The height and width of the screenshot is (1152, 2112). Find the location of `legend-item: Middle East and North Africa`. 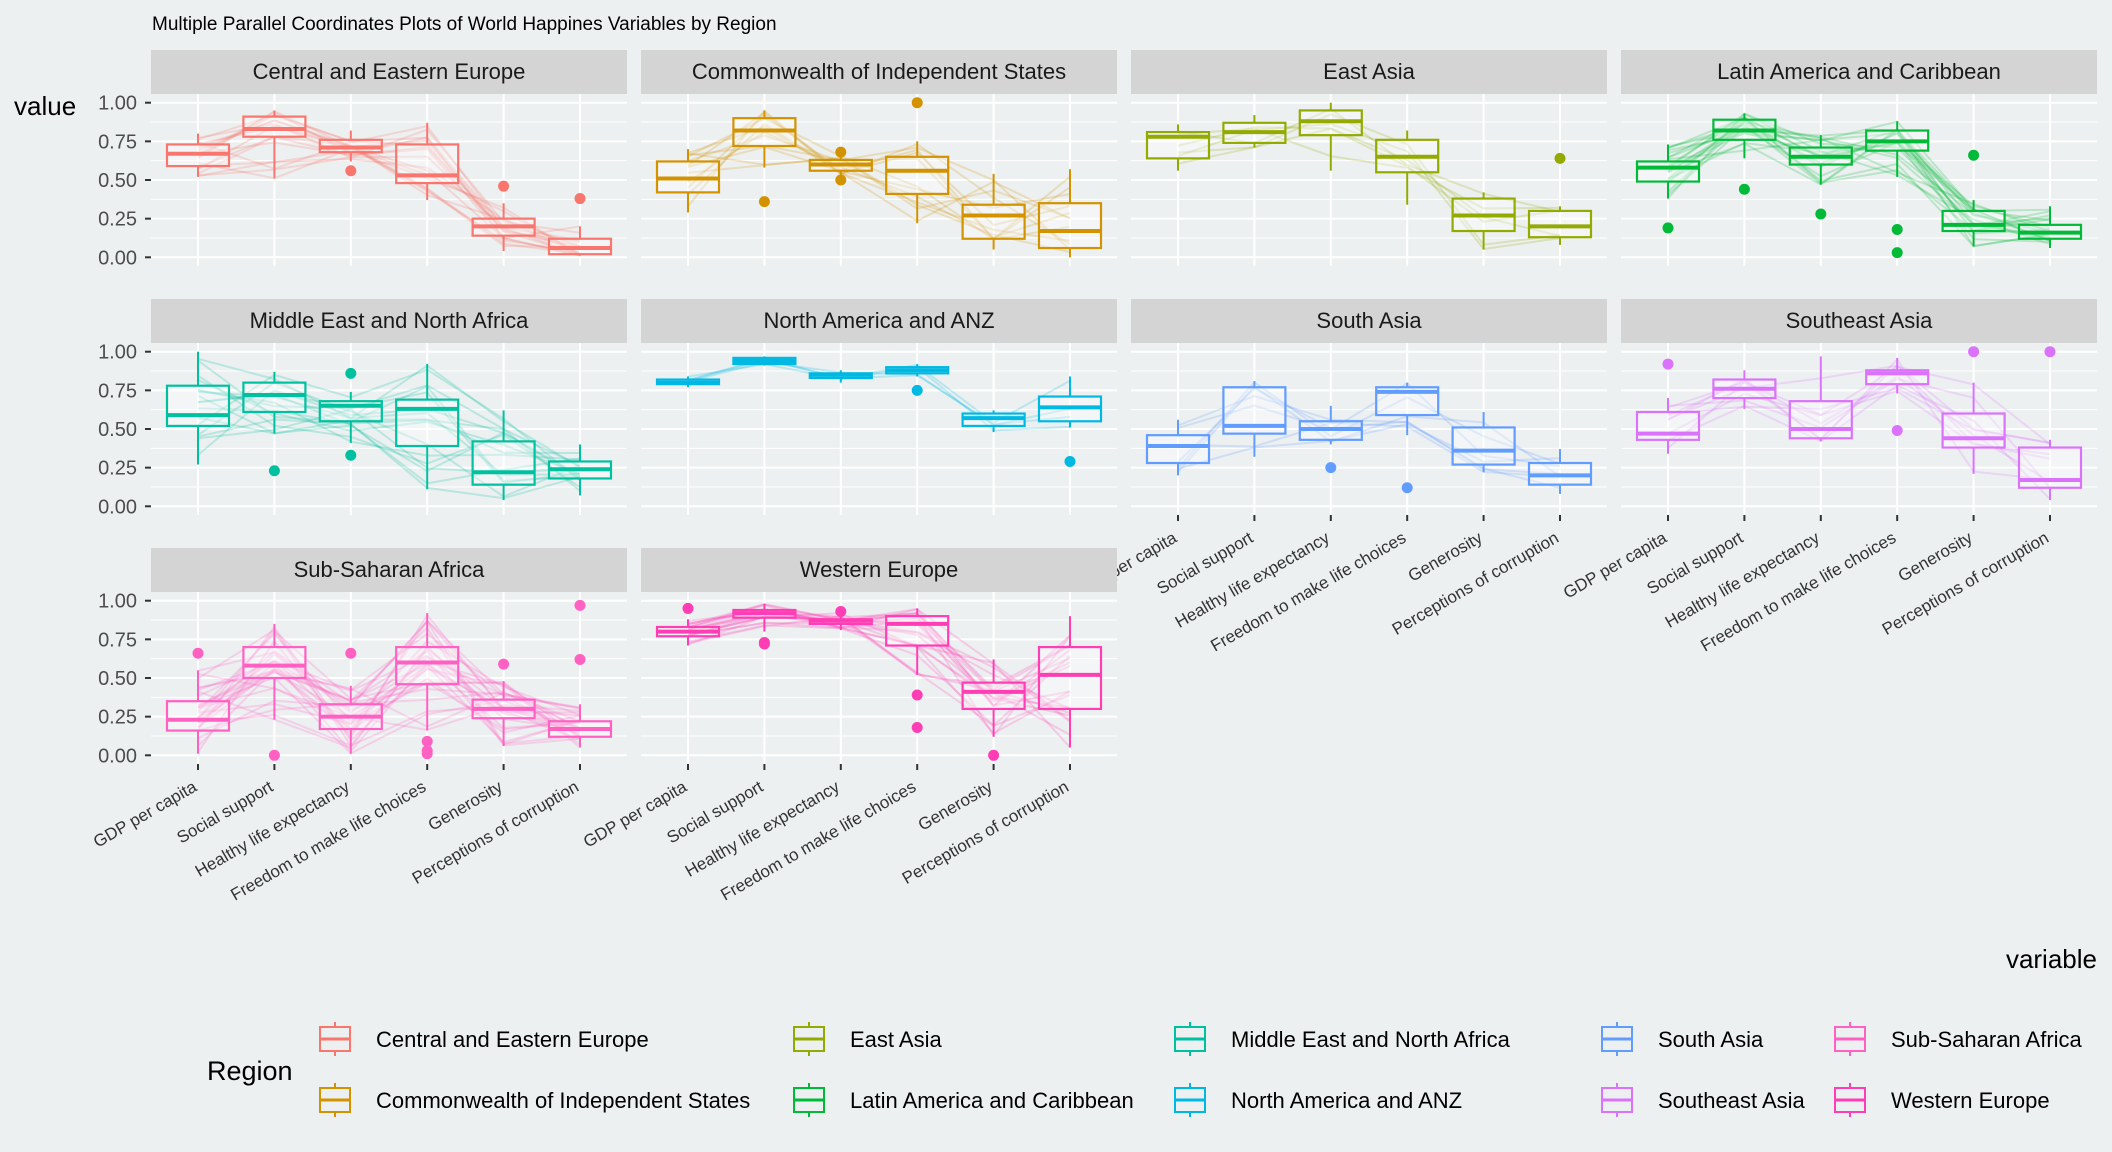

legend-item: Middle East and North Africa is located at coordinates (1342, 1039).